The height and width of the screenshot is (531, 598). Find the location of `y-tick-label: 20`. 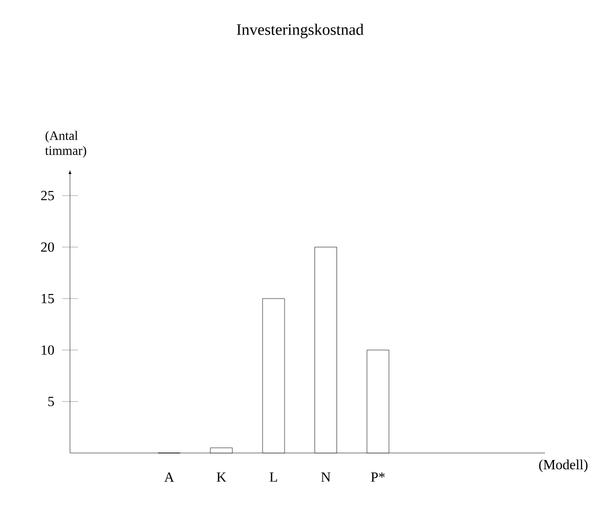

y-tick-label: 20 is located at coordinates (47, 247).